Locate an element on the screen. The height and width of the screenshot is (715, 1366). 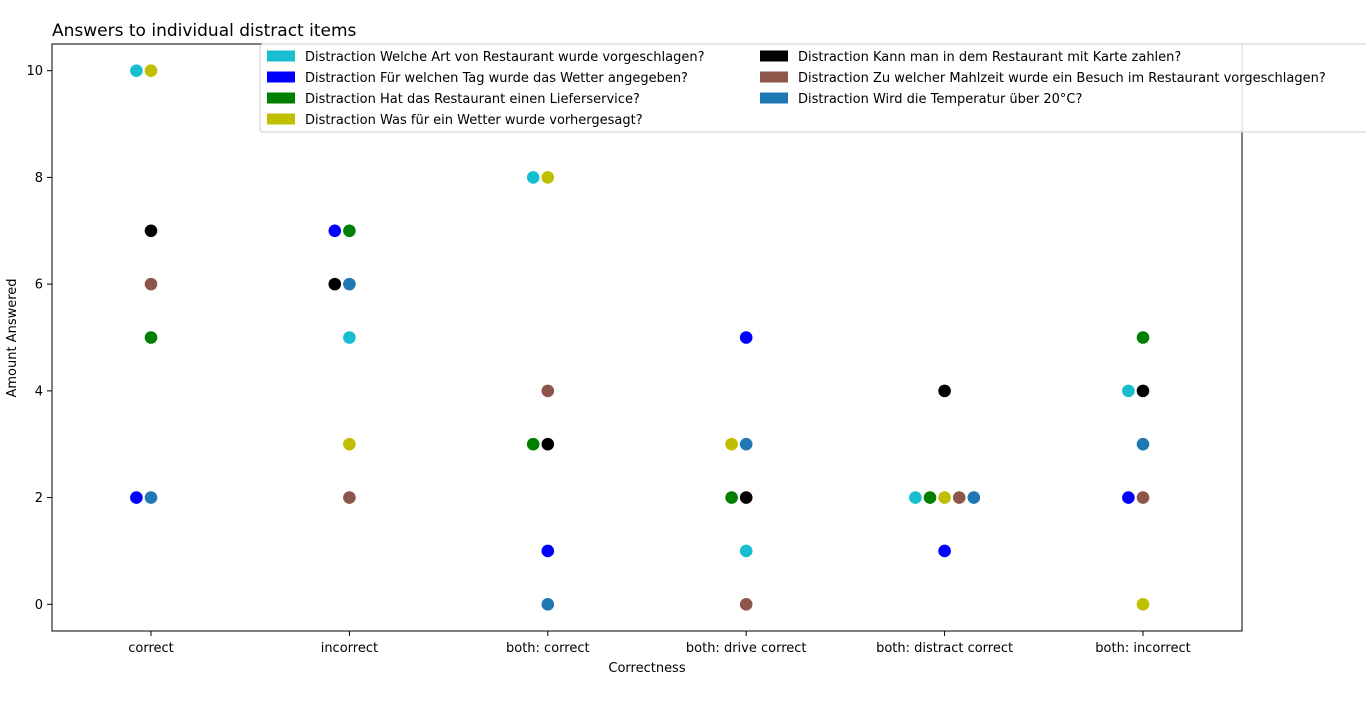
y-tick-label: 8 is located at coordinates (39, 178).